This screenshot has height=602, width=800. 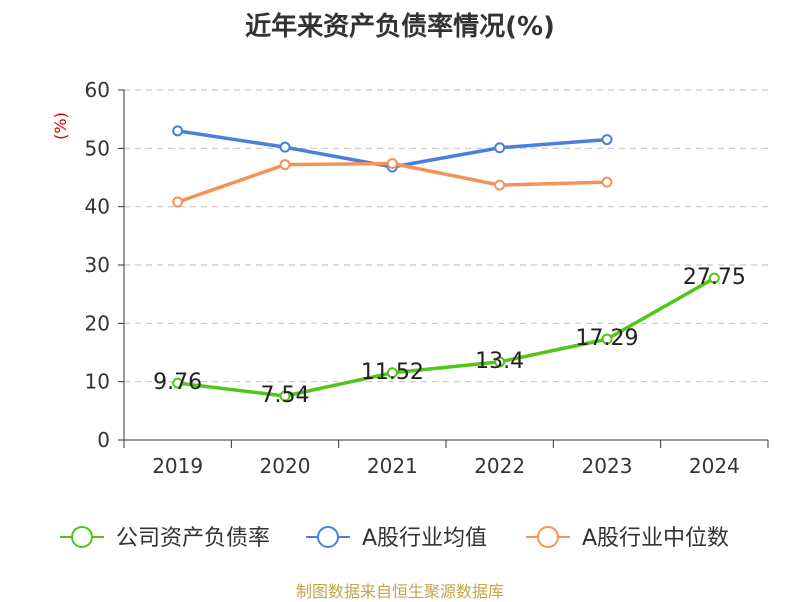 What do you see at coordinates (399, 591) in the screenshot?
I see `chart-source: 制图数据来自恒生聚源数据库` at bounding box center [399, 591].